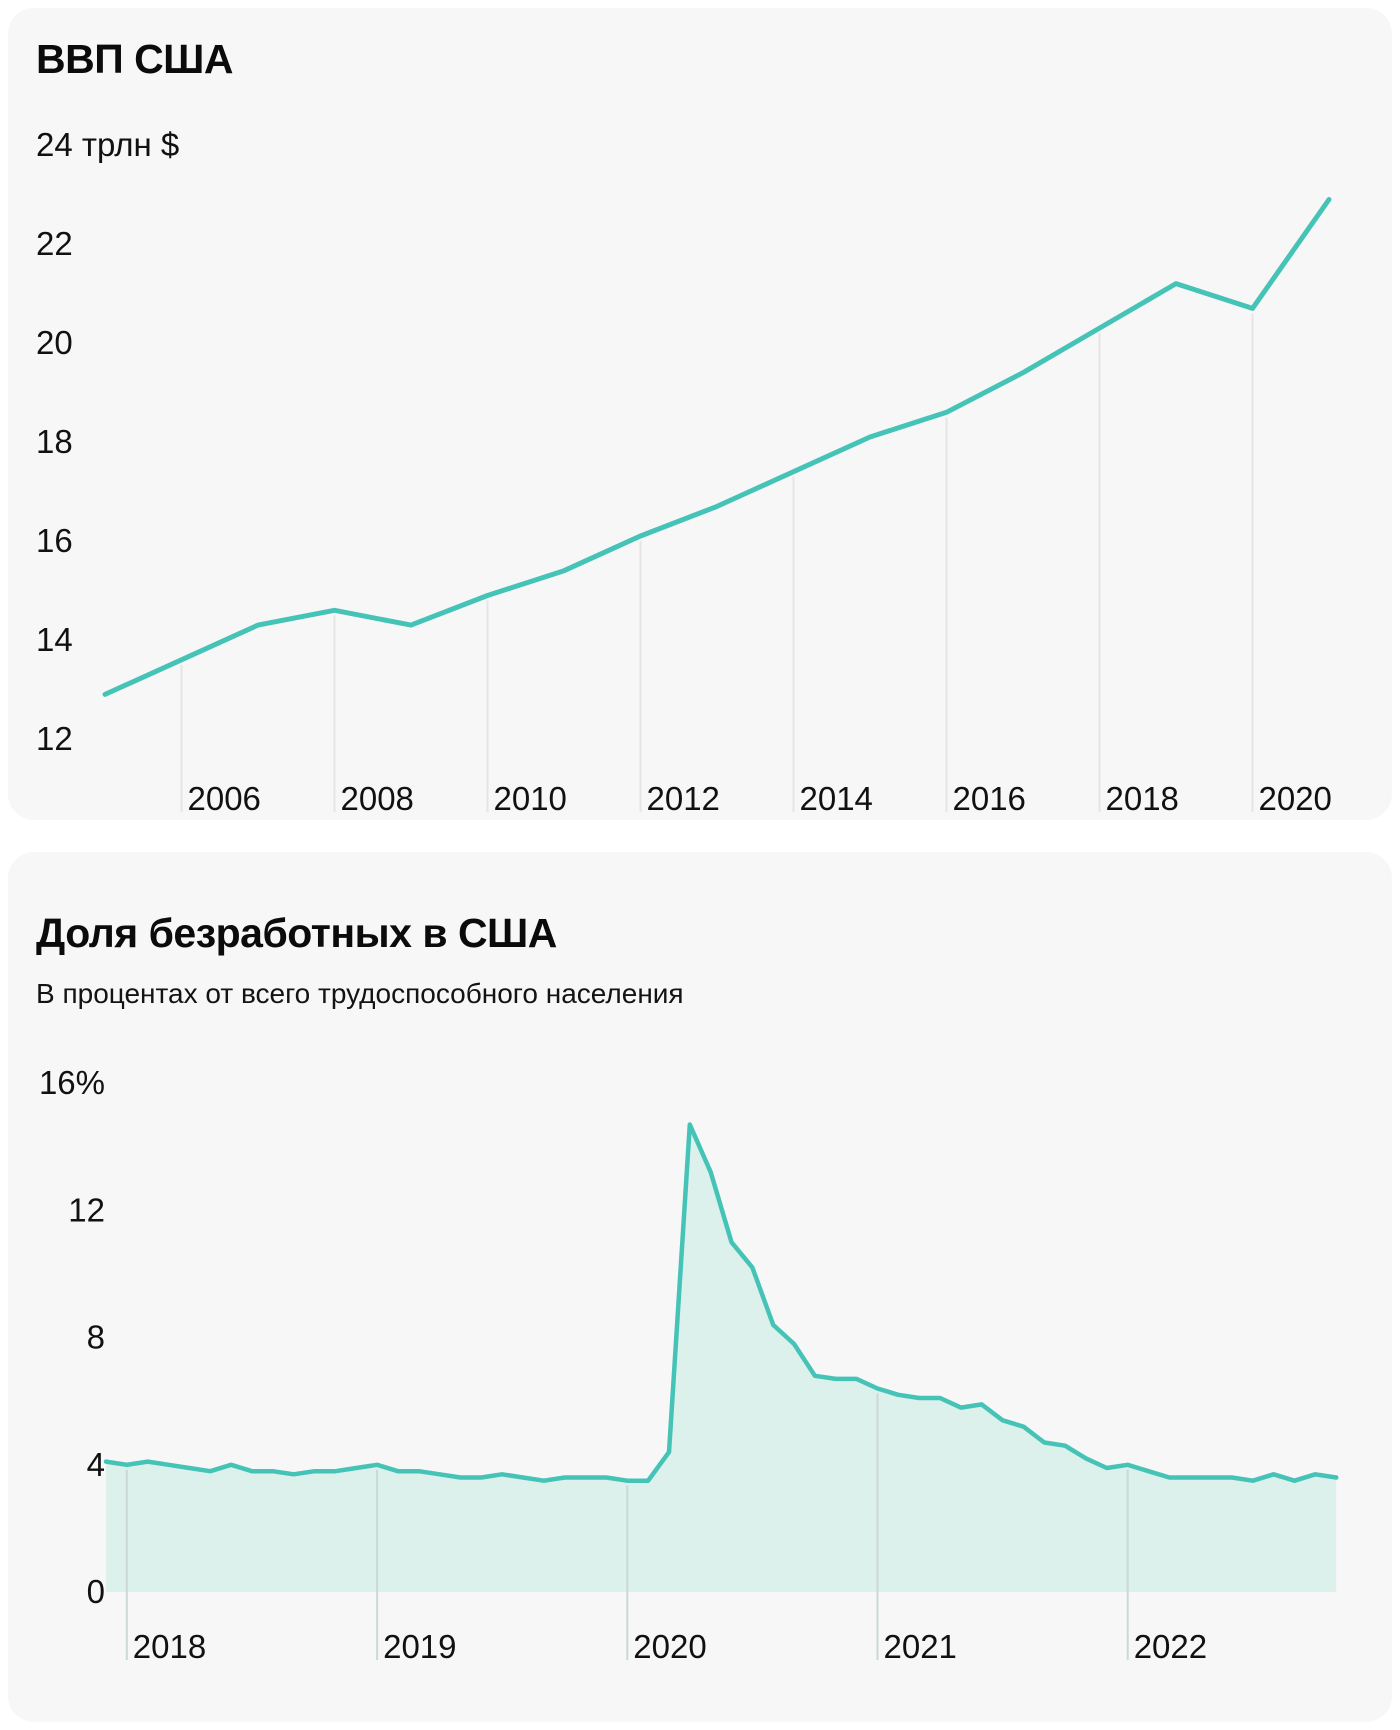 This screenshot has height=1730, width=1400. I want to click on unemployment-y-axis-labels: 16% 12 8 4 0, so click(72, 1337).